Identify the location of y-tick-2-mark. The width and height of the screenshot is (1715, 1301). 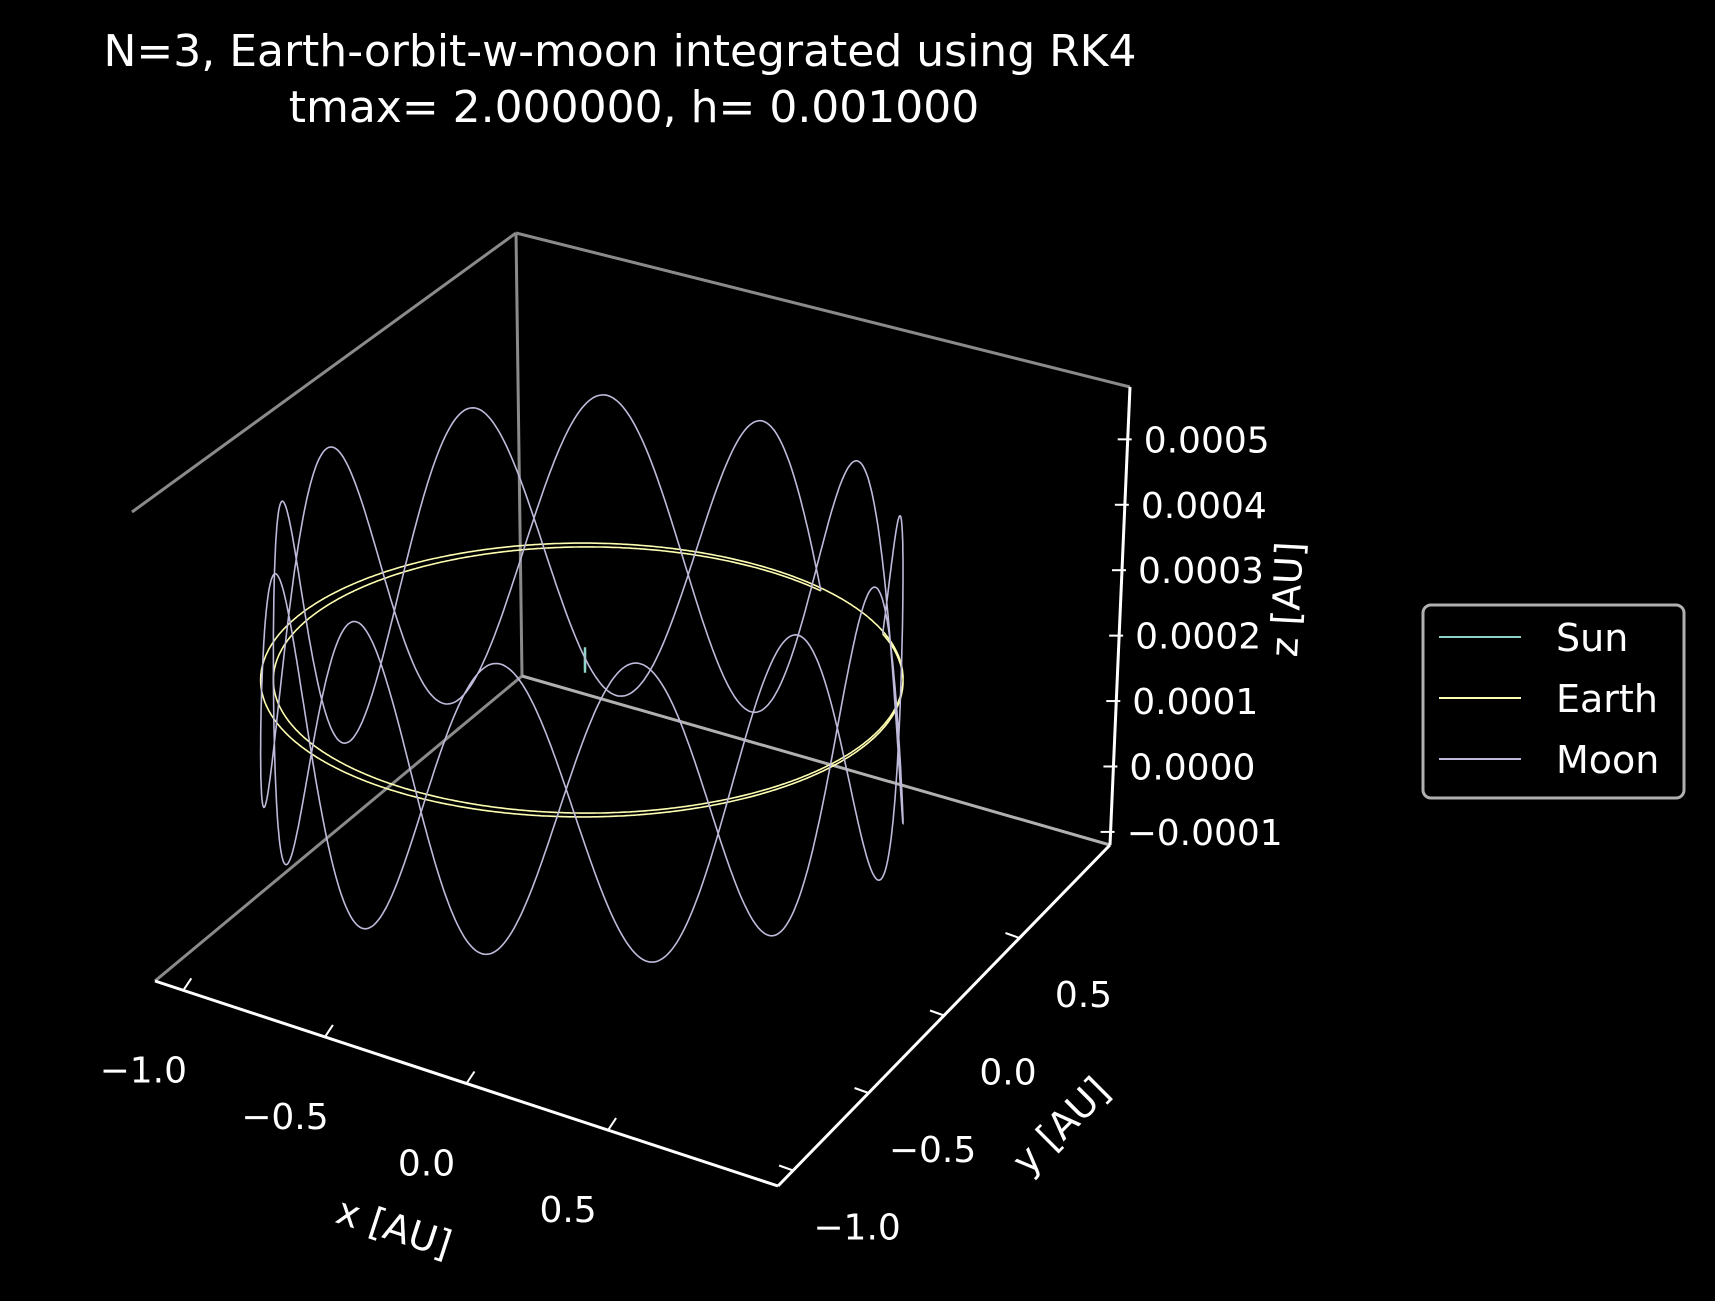
(937, 1013).